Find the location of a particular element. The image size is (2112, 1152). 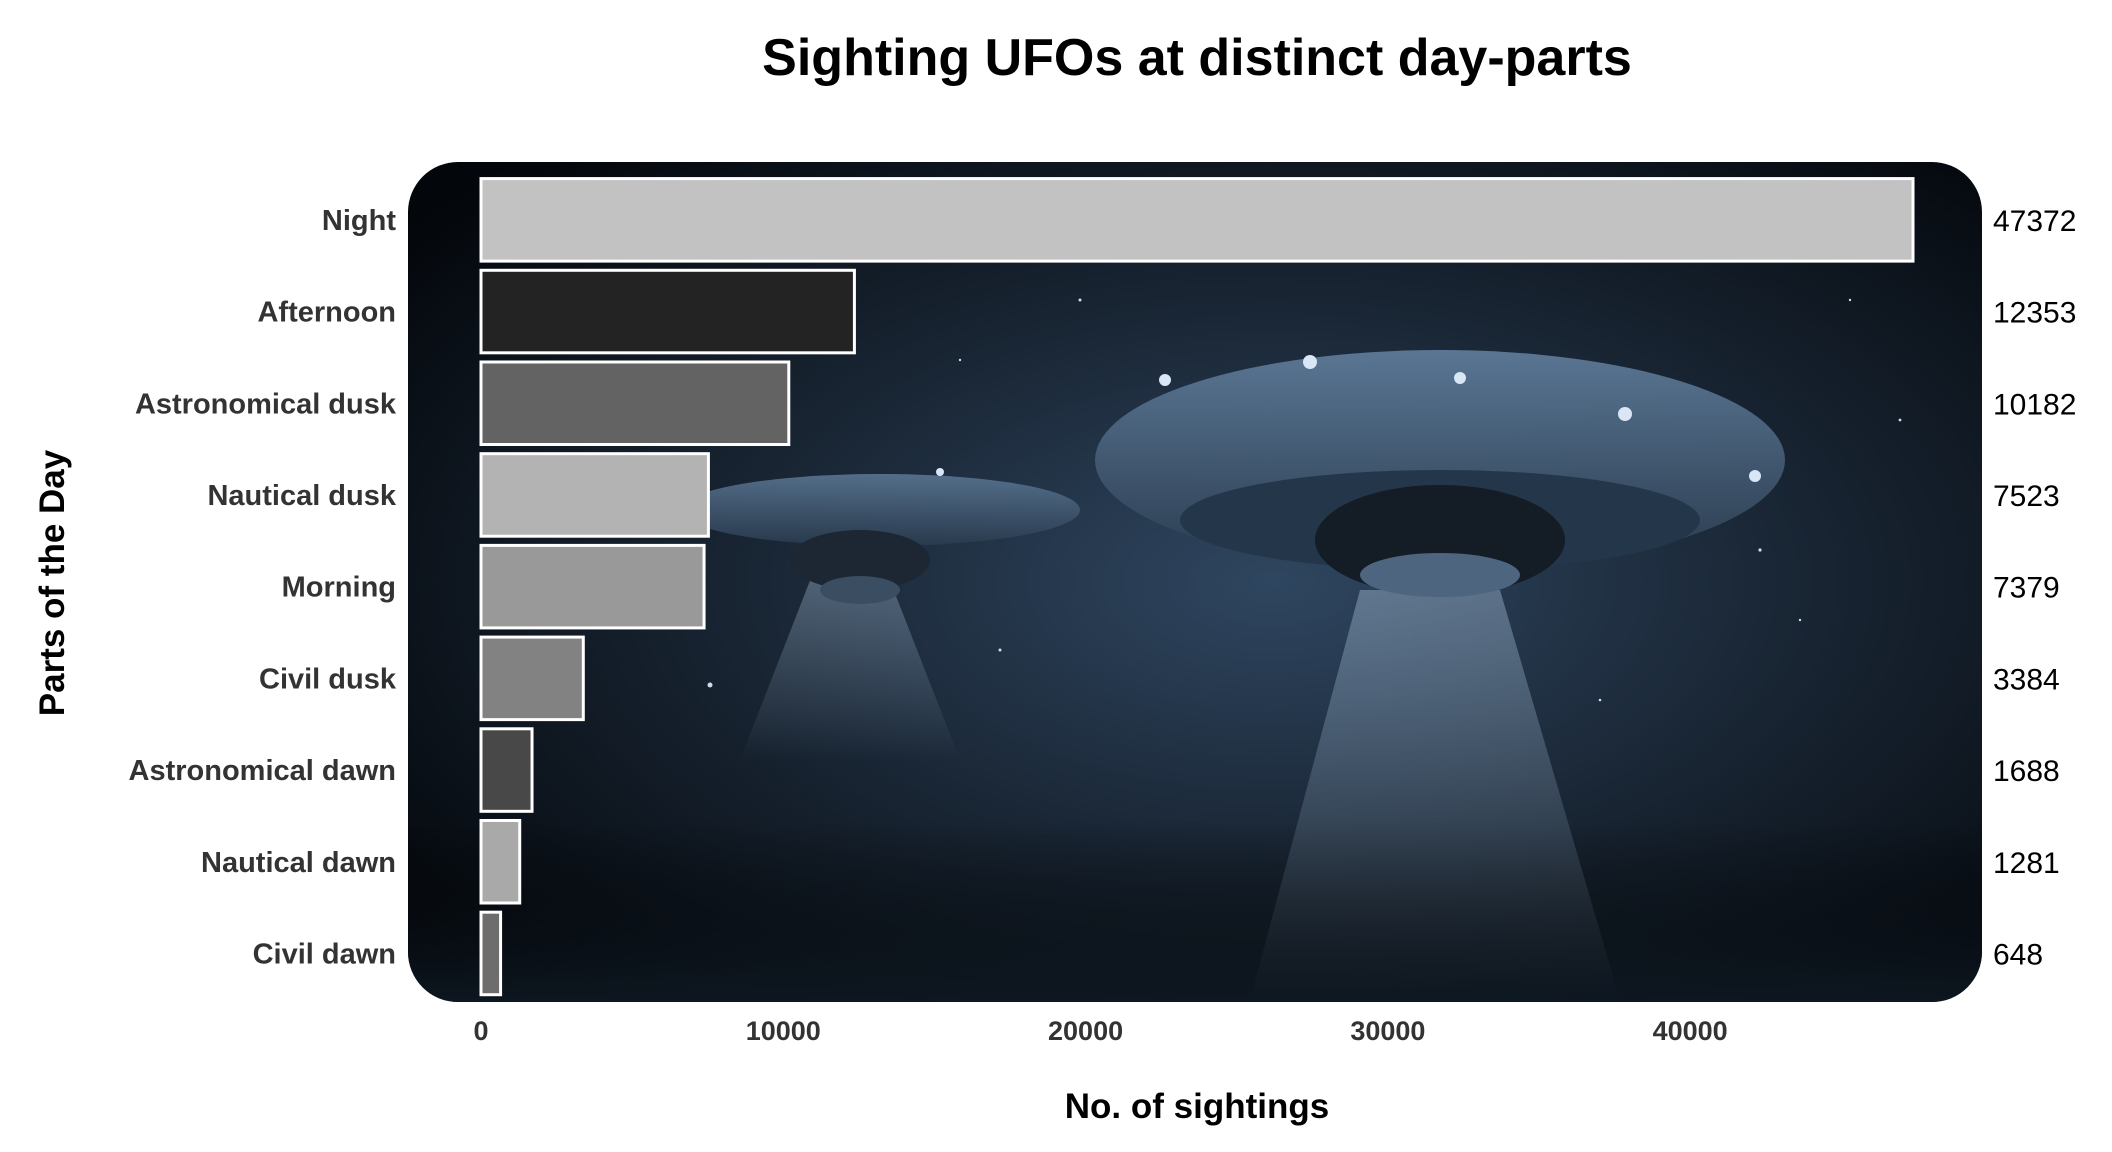

x-tick-label: 30000 is located at coordinates (1387, 1031).